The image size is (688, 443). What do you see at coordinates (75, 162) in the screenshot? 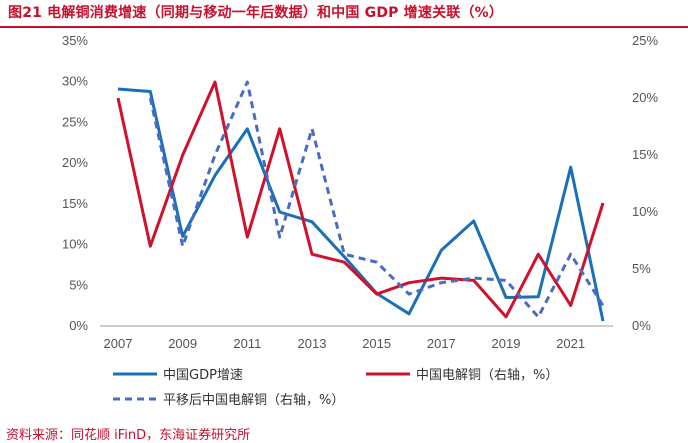
I see `y-left-tick-label: 20%` at bounding box center [75, 162].